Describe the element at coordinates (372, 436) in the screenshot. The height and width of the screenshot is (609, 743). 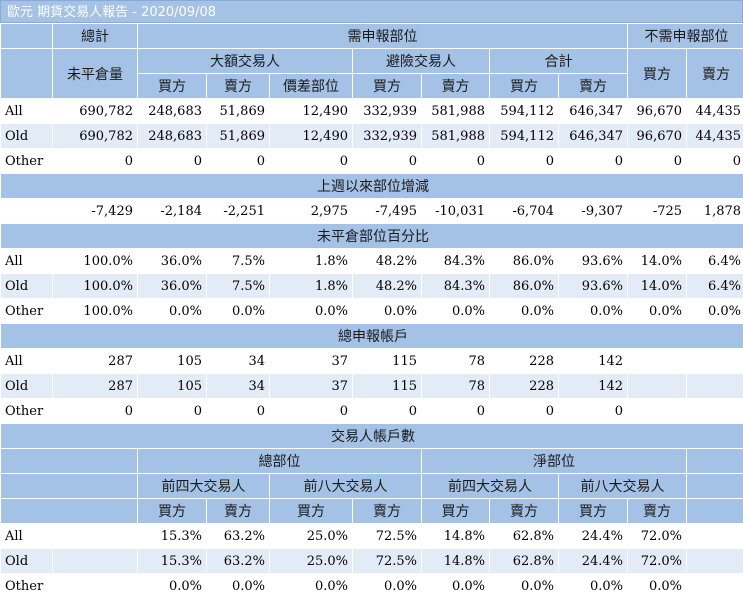
I see `section-concentration: 交易人帳戶數` at that location.